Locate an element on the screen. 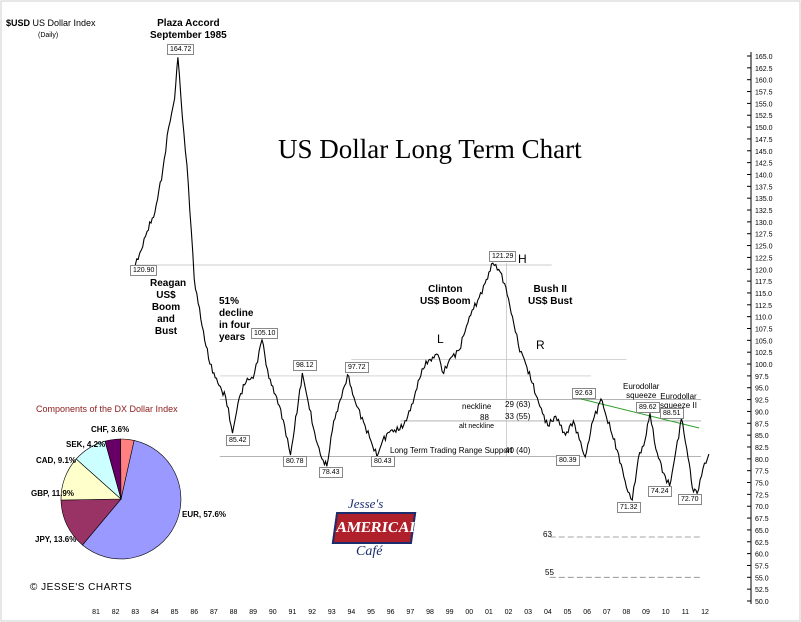 The height and width of the screenshot is (622, 801). x-tick-label: 96 is located at coordinates (391, 612).